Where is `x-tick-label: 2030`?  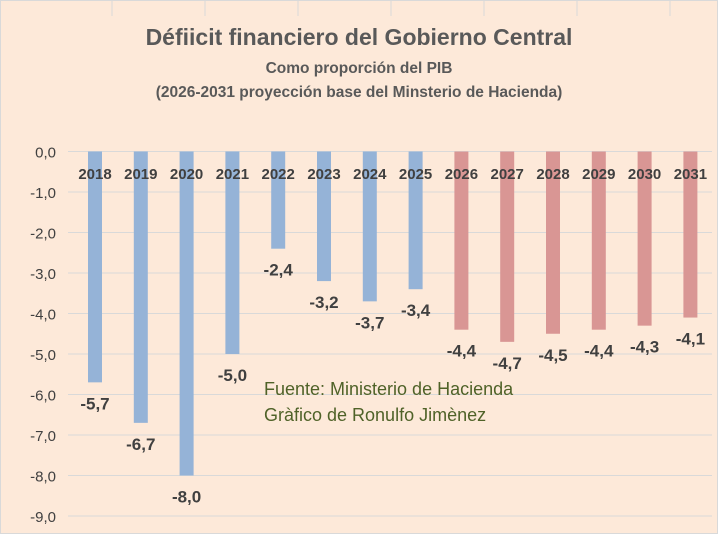
x-tick-label: 2030 is located at coordinates (644, 174).